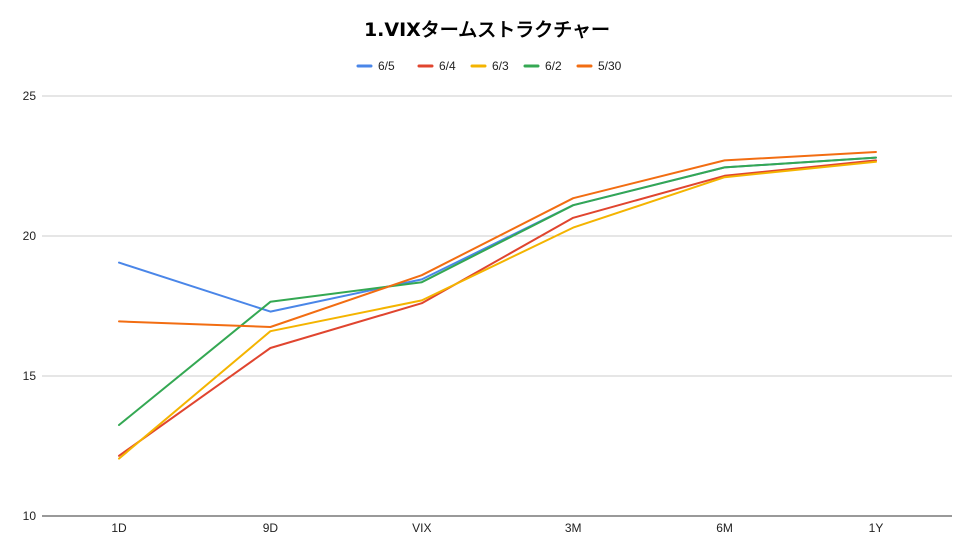 Image resolution: width=975 pixels, height=556 pixels. Describe the element at coordinates (386, 66) in the screenshot. I see `legend-label: 6/5` at that location.